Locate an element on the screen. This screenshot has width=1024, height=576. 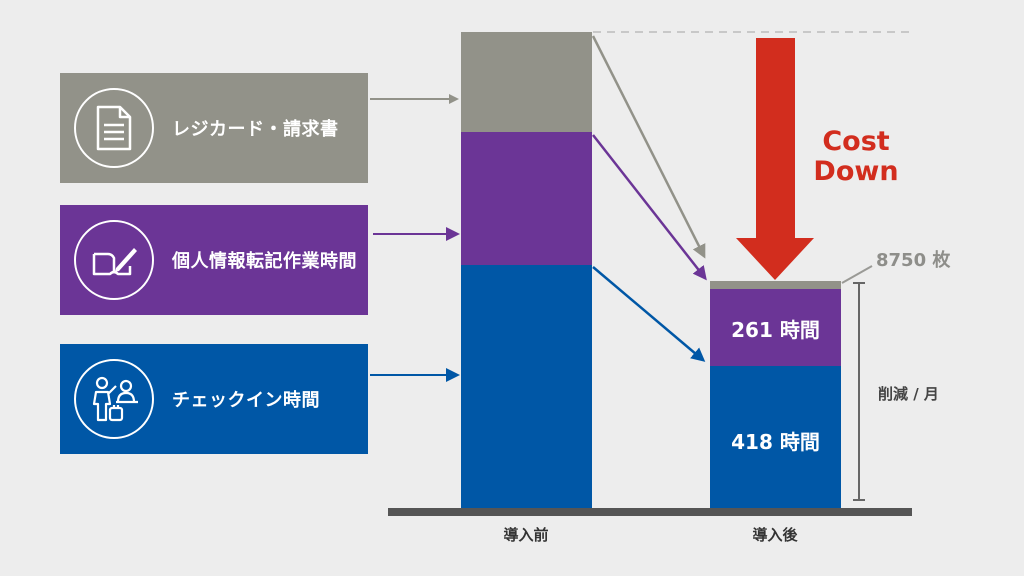
after-axis-label: 導入後 is located at coordinates (775, 535).